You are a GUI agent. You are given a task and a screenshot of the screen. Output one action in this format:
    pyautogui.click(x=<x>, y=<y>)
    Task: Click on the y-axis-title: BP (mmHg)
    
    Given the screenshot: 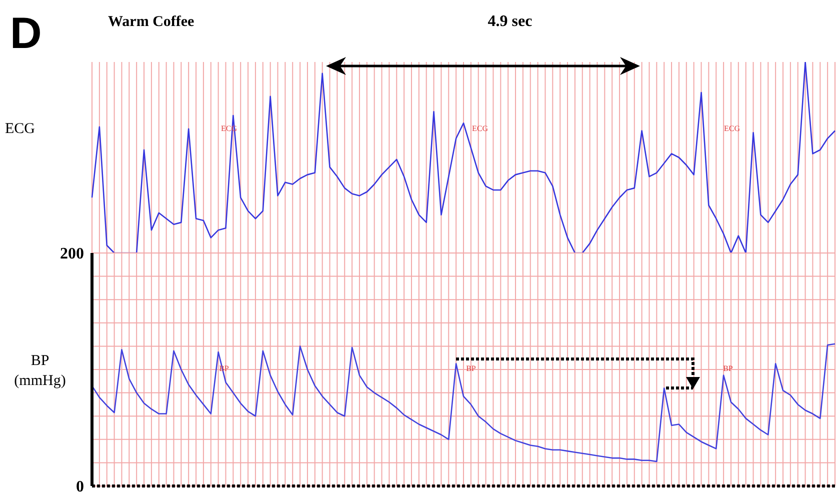 What is the action you would take?
    pyautogui.click(x=40, y=371)
    